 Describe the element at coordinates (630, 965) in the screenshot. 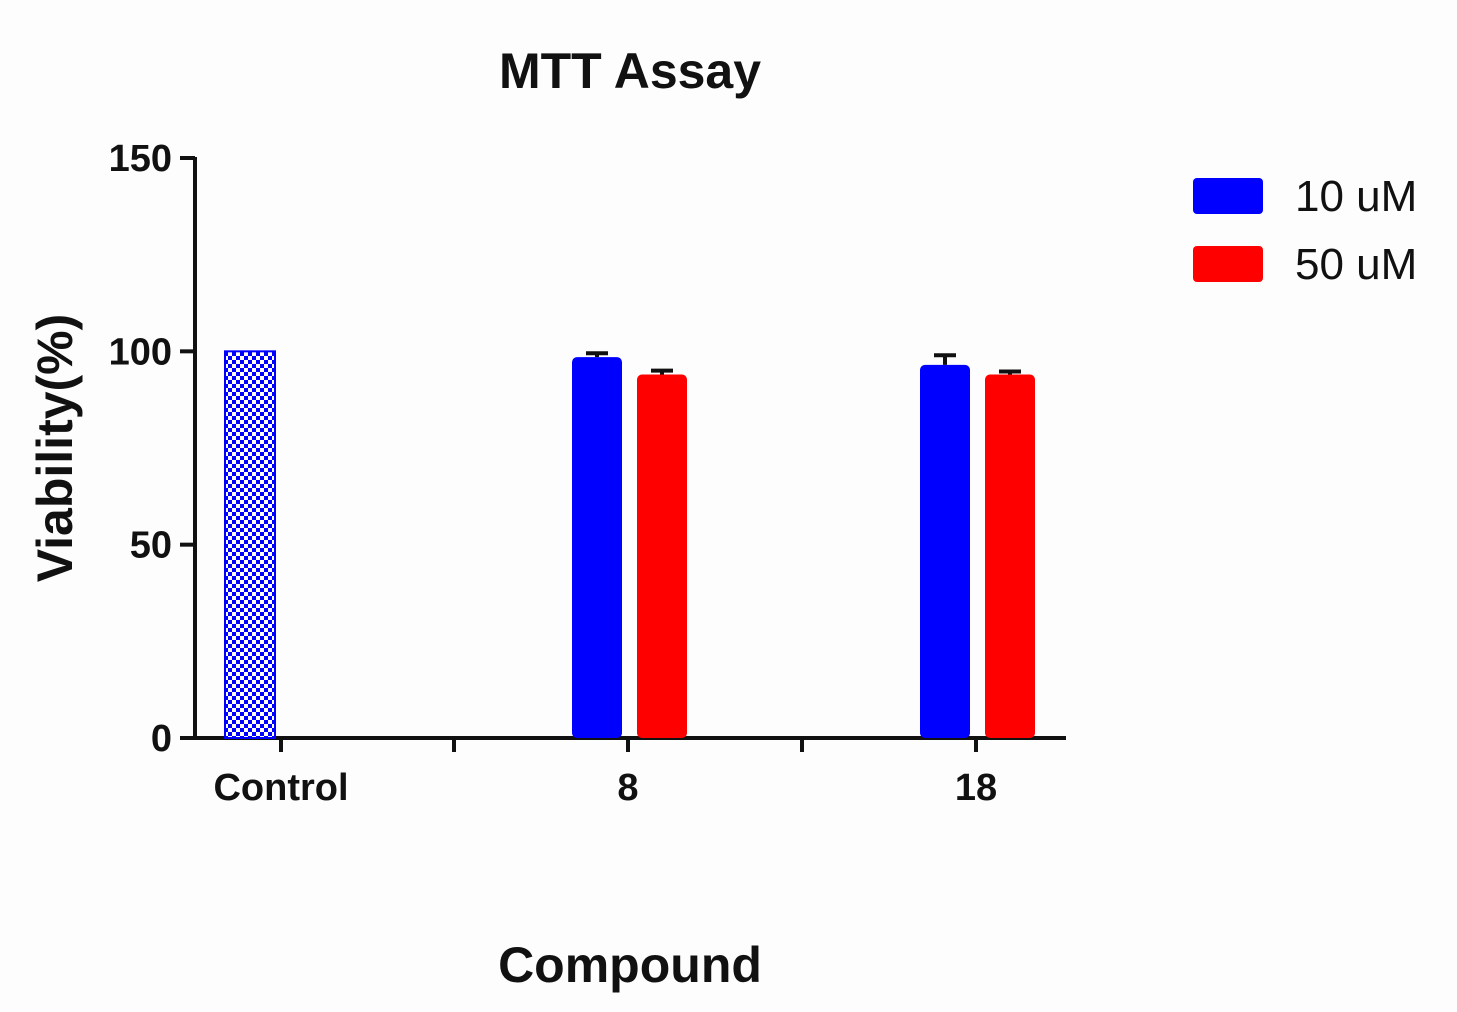

I see `x-axis-title: Compound` at that location.